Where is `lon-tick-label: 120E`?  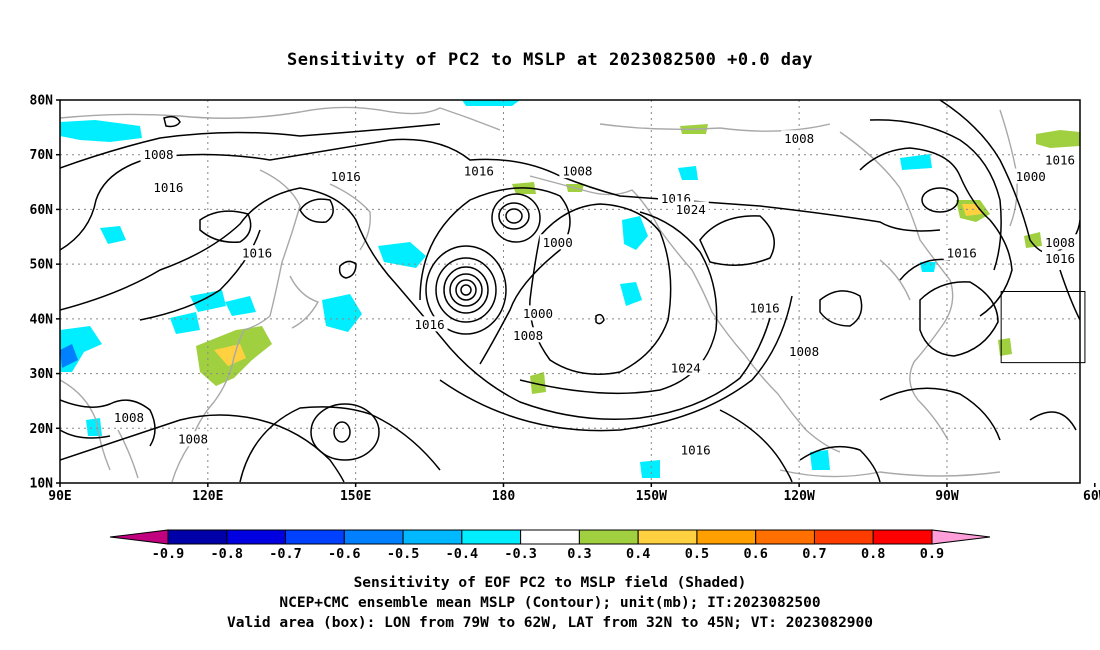
lon-tick-label: 120E is located at coordinates (207, 496).